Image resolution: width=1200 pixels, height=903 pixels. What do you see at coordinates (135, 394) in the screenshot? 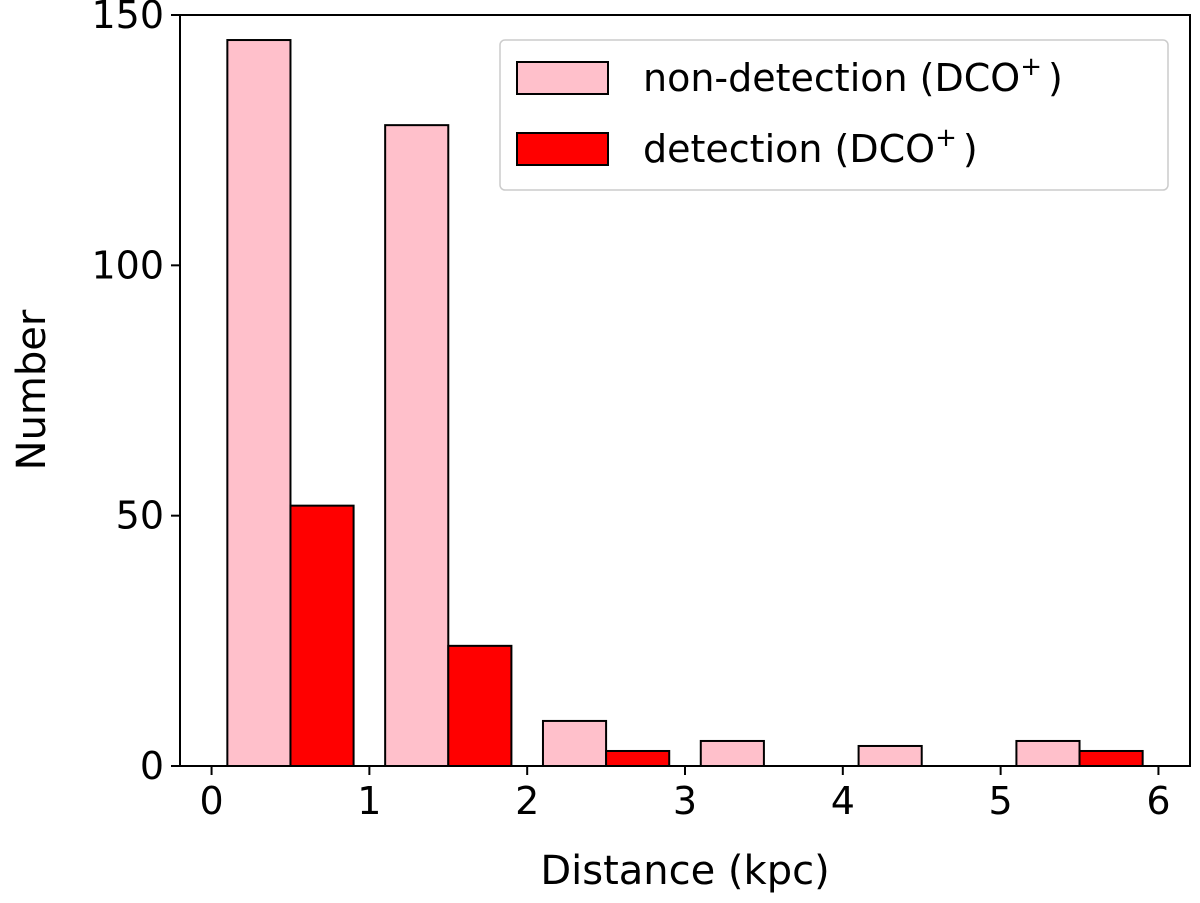
I see `y-axis: 0 50 100 150` at bounding box center [135, 394].